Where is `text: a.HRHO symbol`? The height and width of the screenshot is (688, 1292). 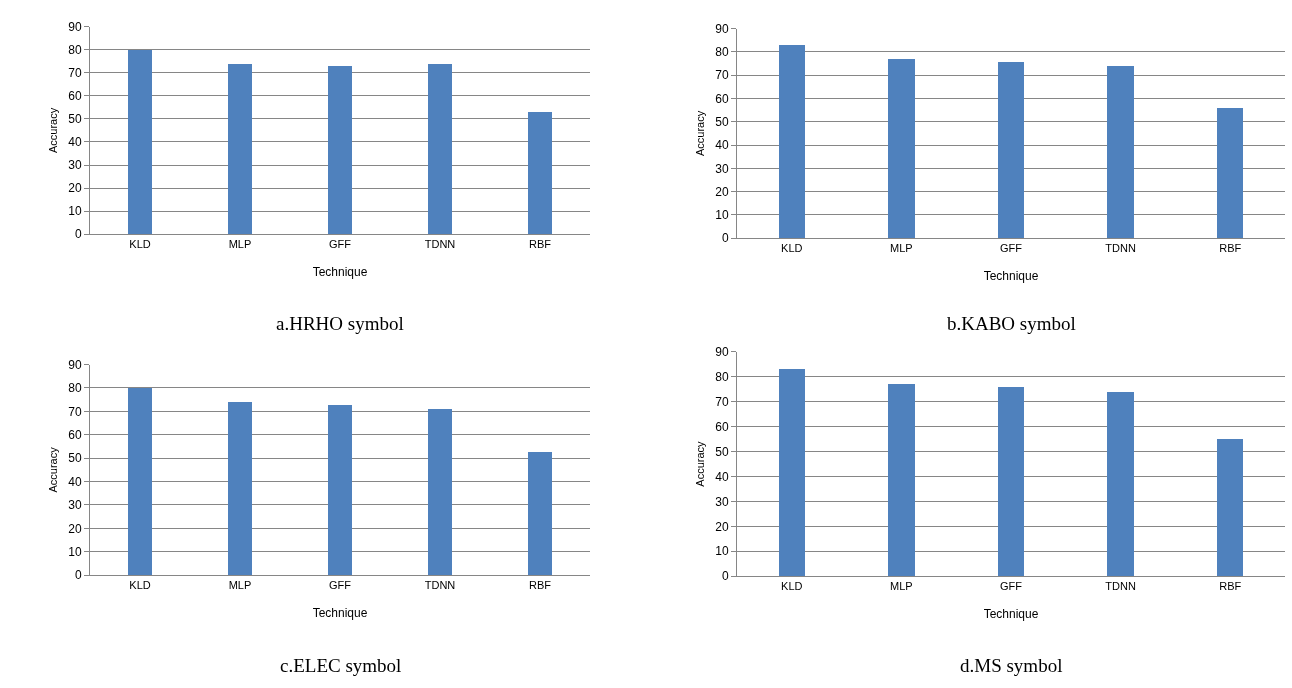
text: a.HRHO symbol is located at coordinates (340, 323).